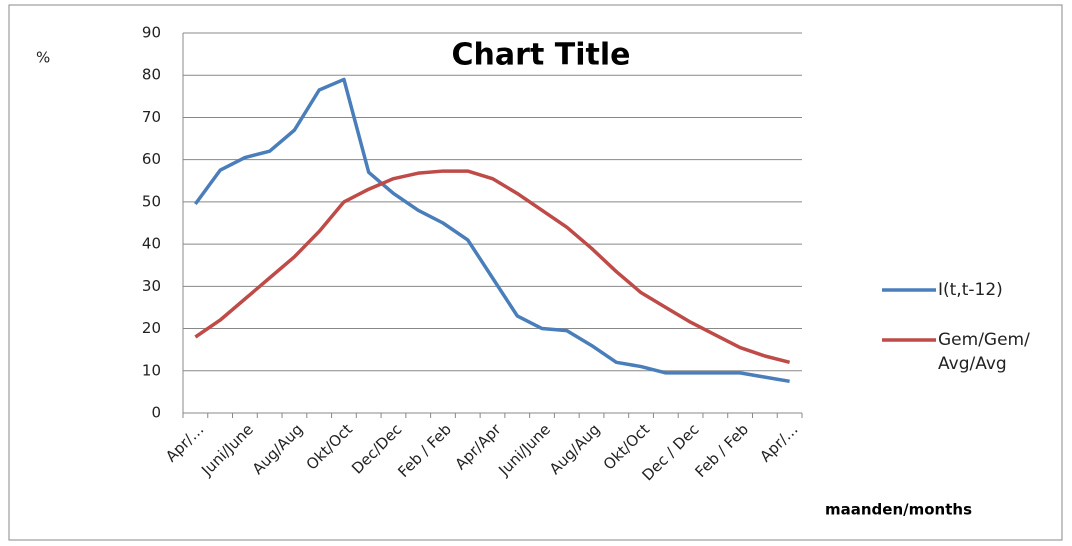 The image size is (1072, 546). I want to click on y-tick-label: 10, so click(151, 370).